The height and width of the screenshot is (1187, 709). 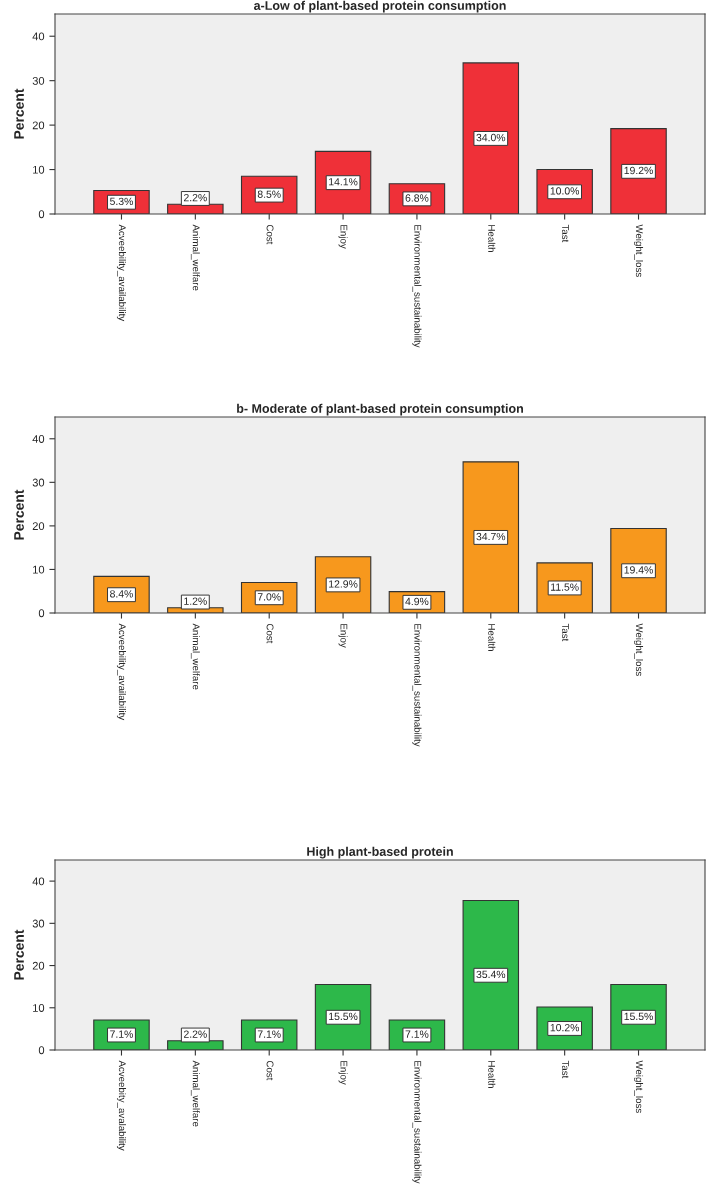 I want to click on data-label: 10.0%, so click(x=565, y=191).